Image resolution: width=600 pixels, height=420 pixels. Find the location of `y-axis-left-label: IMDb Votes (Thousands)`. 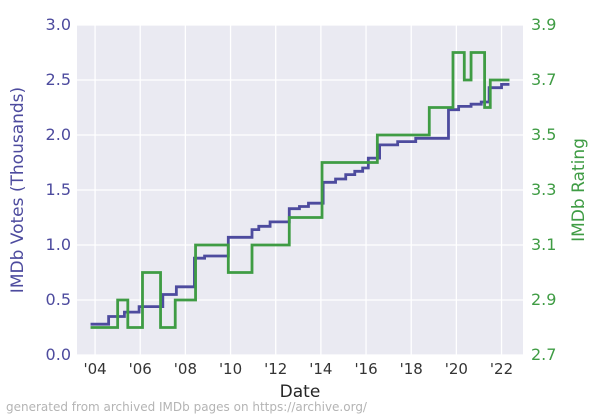

y-axis-left-label: IMDb Votes (Thousands) is located at coordinates (18, 190).